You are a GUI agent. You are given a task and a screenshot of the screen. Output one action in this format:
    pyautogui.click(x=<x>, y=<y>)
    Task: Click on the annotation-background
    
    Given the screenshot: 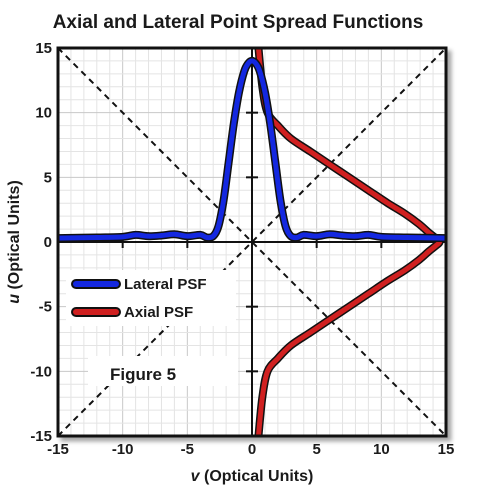 What is the action you would take?
    pyautogui.click(x=163, y=371)
    